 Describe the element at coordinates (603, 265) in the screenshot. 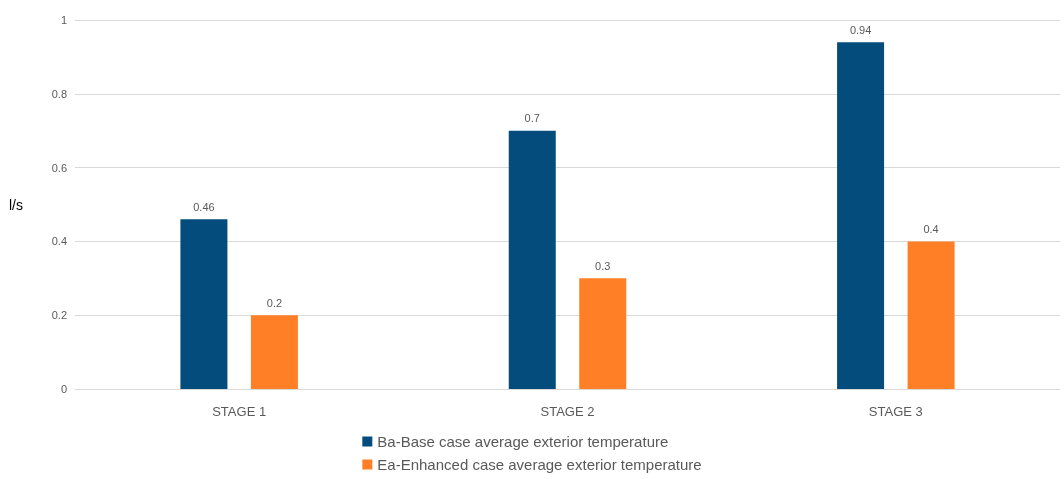

I see `data-label: 0.3` at that location.